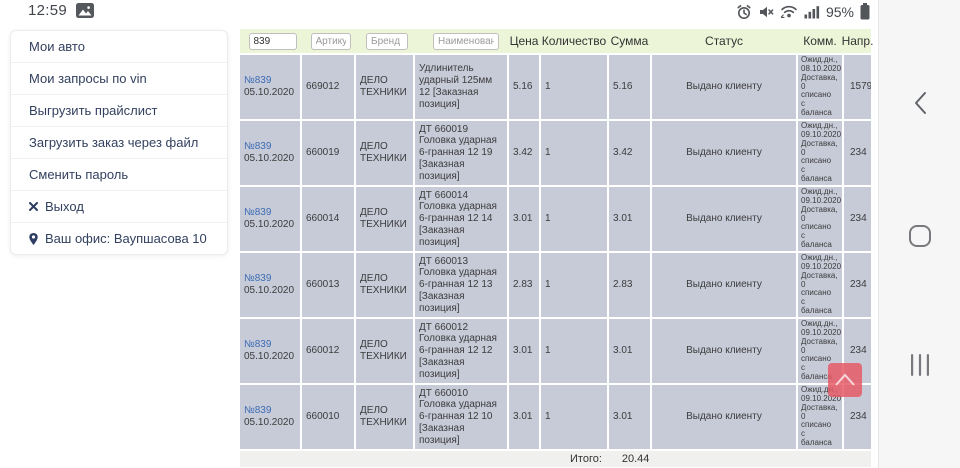  I want to click on sum-cell: 3.42, so click(629, 153).